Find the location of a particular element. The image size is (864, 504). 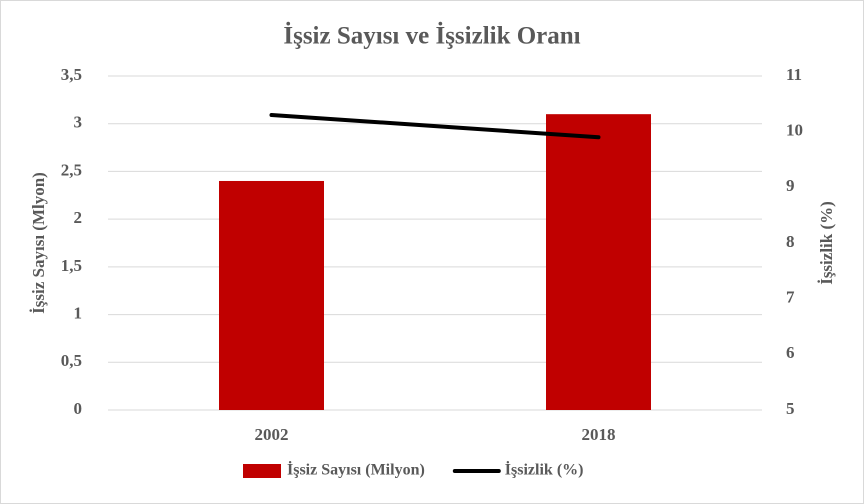

y-tick-label: 2,5 is located at coordinates (71, 169).